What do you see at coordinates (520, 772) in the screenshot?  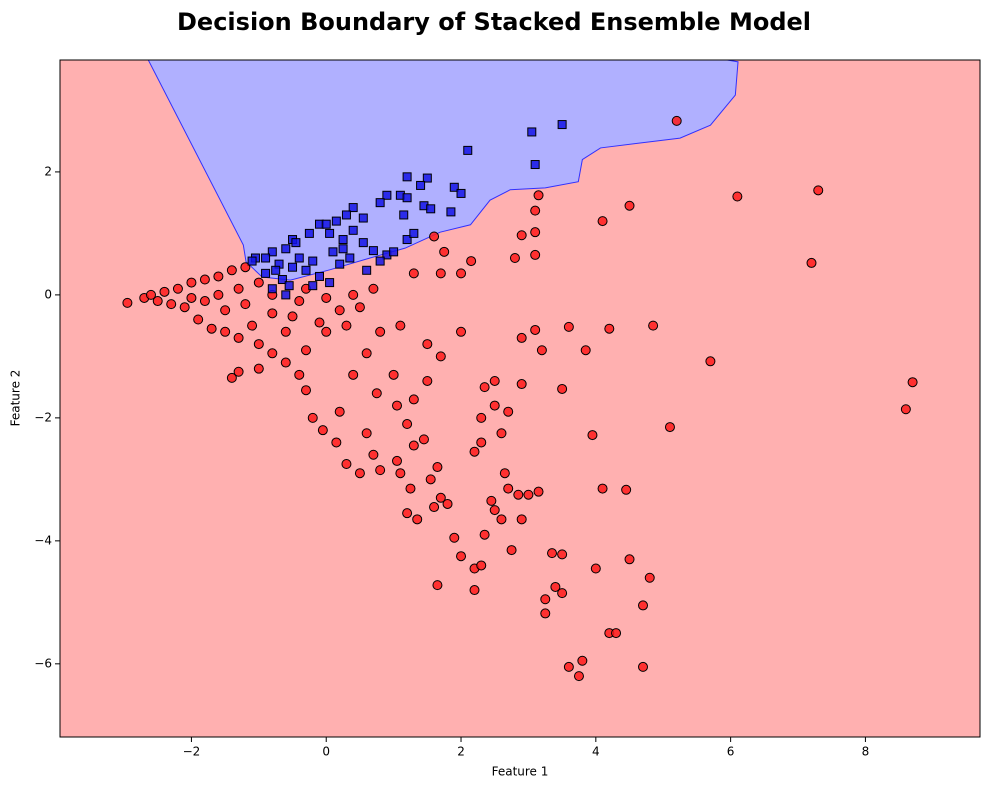 I see `x-axis-label: Feature 1` at bounding box center [520, 772].